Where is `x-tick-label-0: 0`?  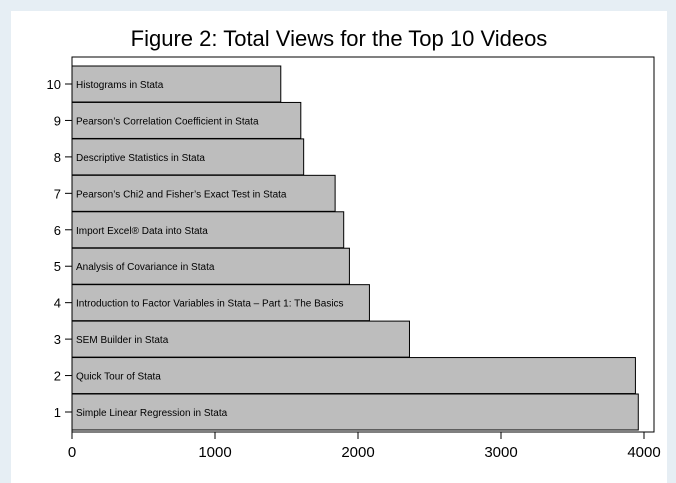
x-tick-label-0: 0 is located at coordinates (72, 452).